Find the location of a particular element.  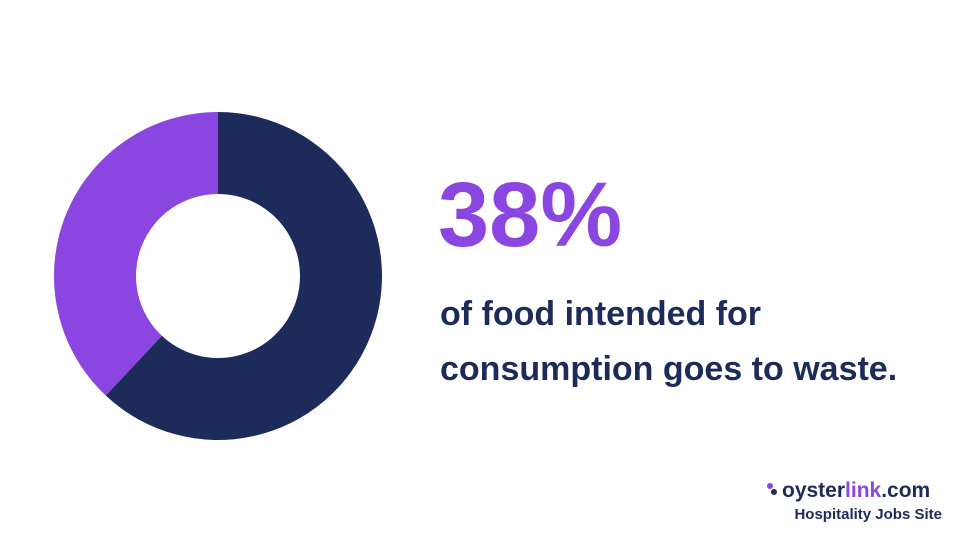

brand-part: .com is located at coordinates (905, 490).